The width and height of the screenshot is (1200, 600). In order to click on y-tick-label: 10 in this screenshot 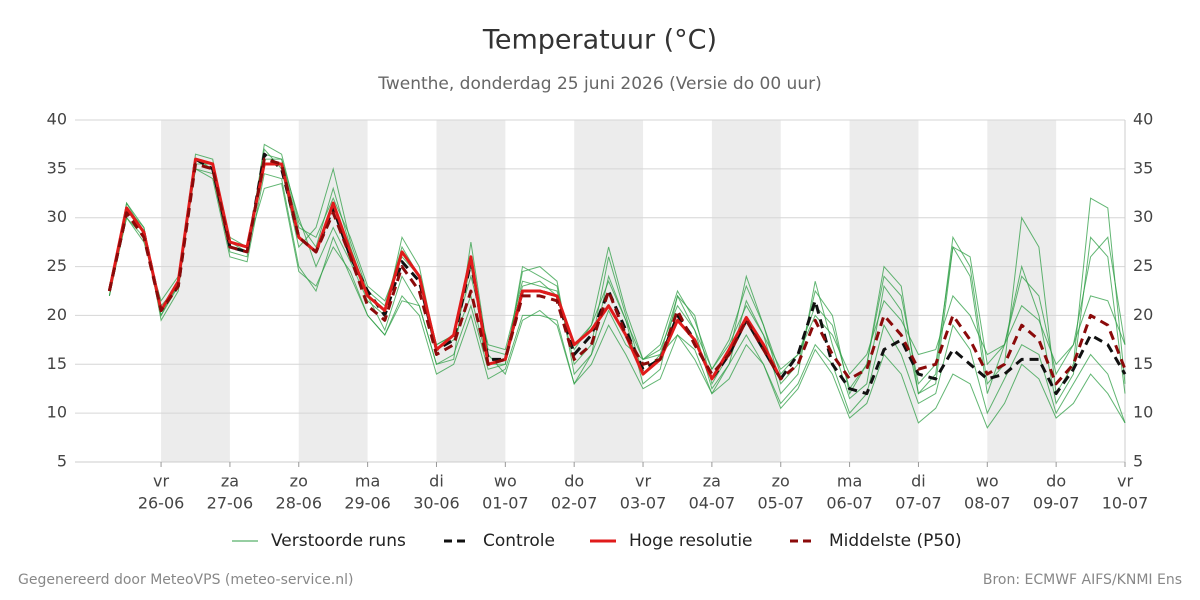, I will do `click(57, 412)`.